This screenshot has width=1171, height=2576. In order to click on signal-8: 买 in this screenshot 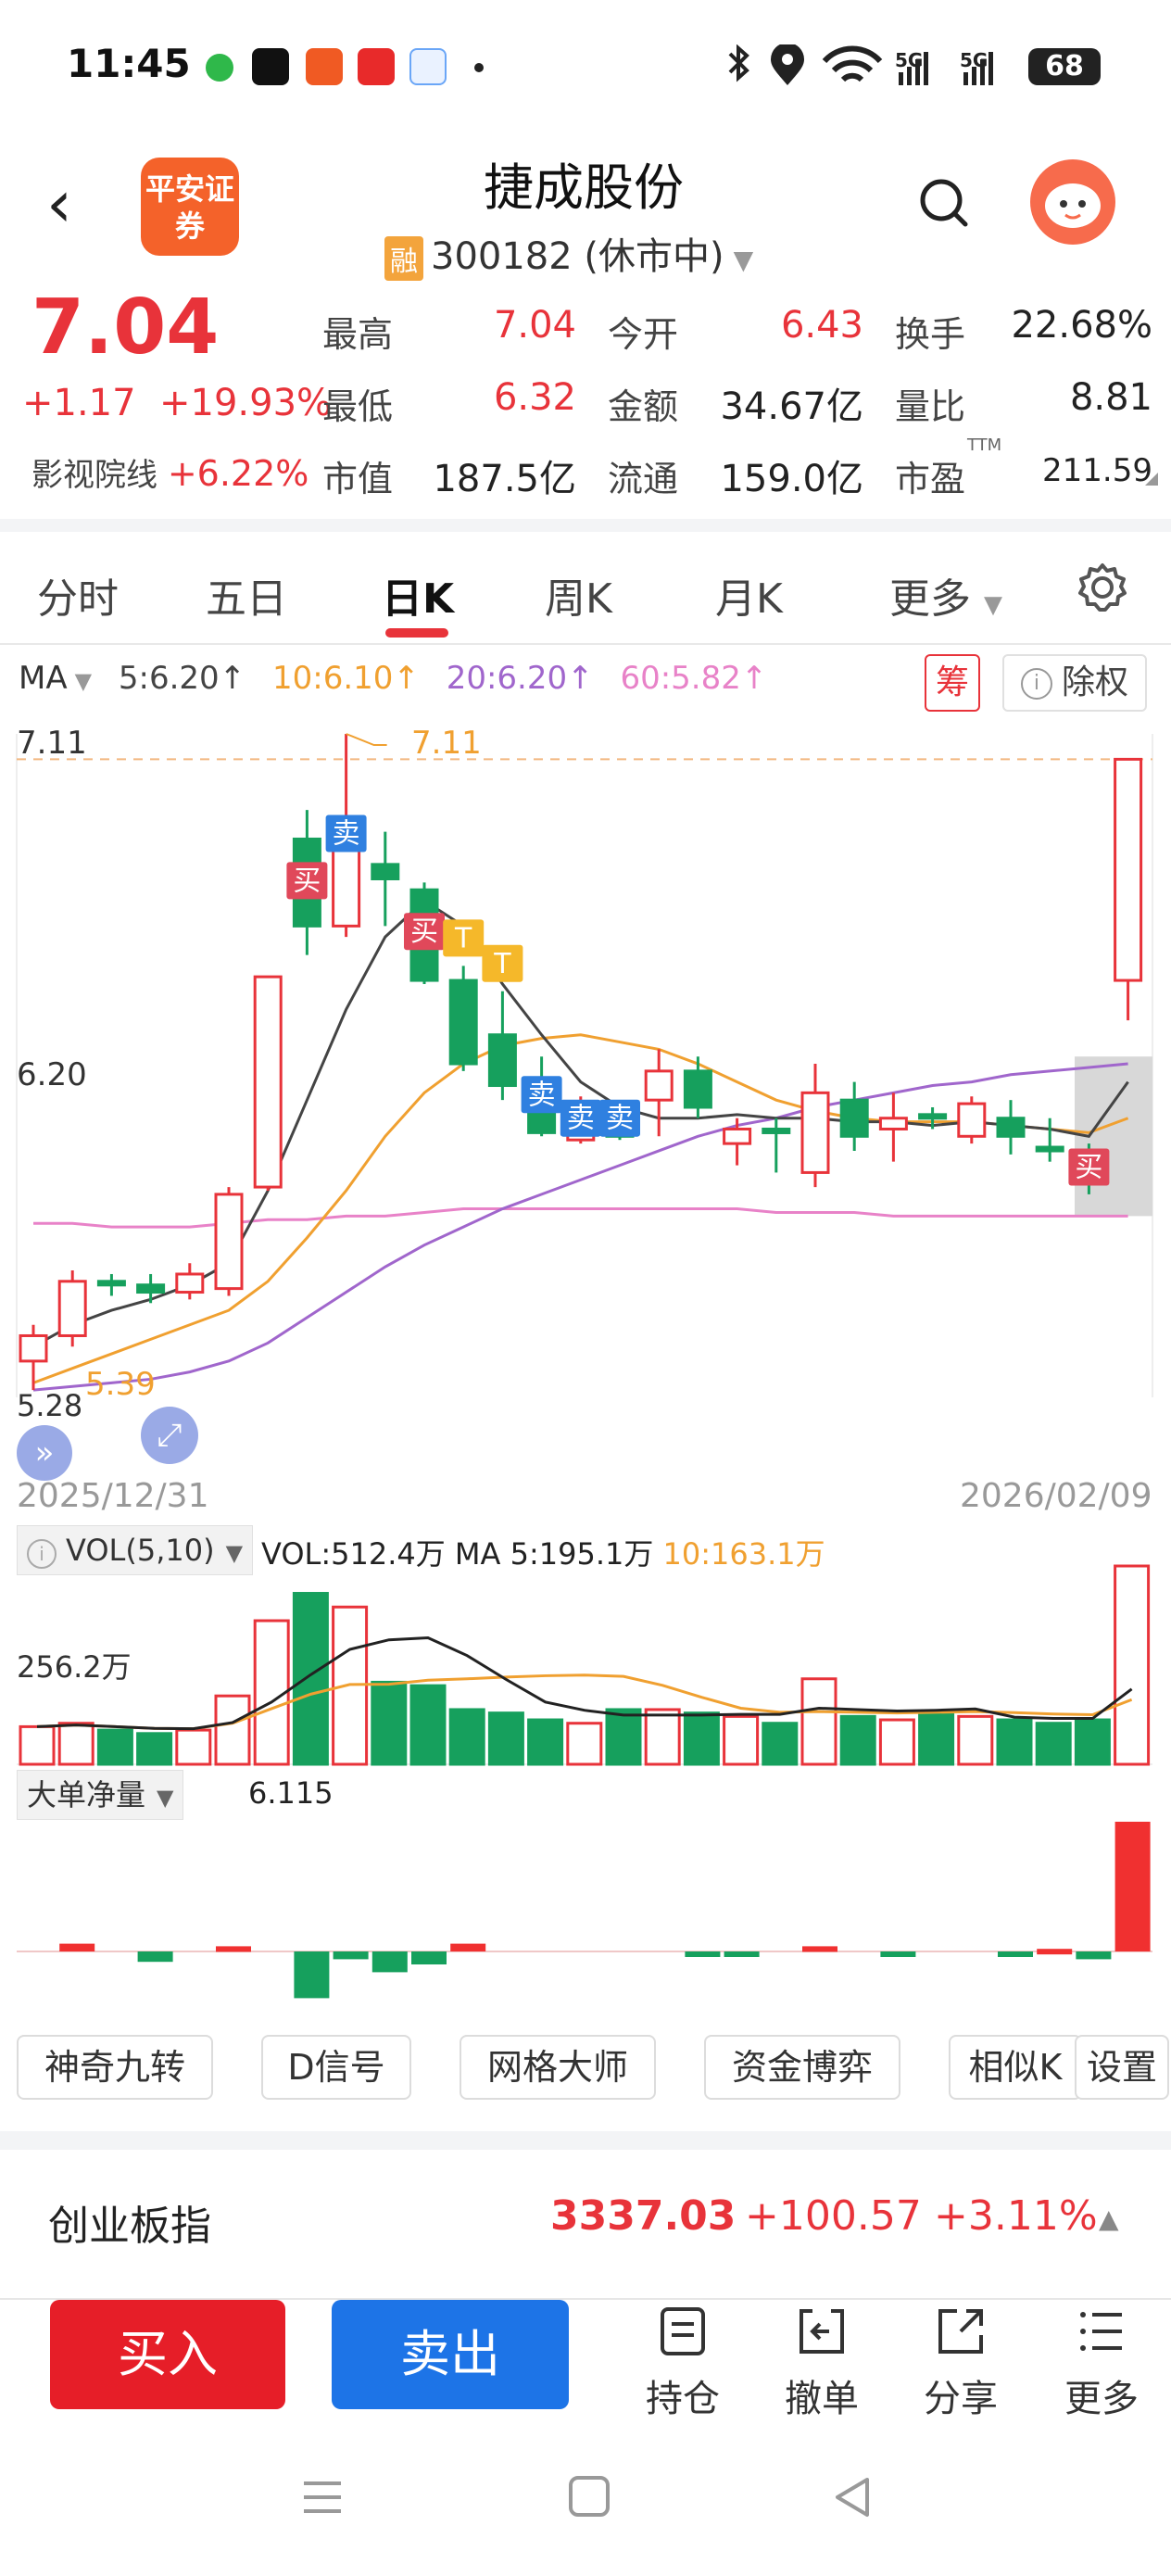, I will do `click(1089, 1167)`.